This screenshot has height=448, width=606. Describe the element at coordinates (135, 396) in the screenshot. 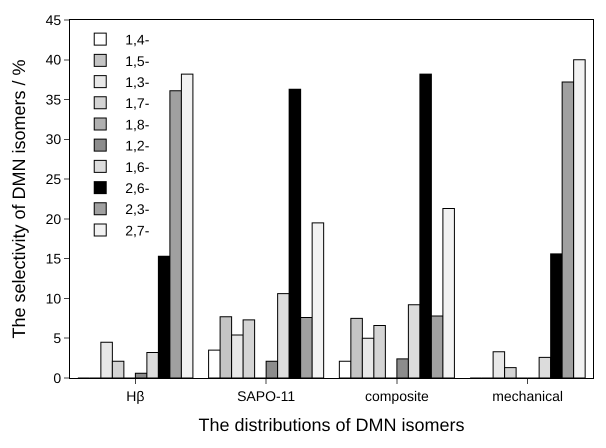

I see `x-tick-label: Hβ` at that location.